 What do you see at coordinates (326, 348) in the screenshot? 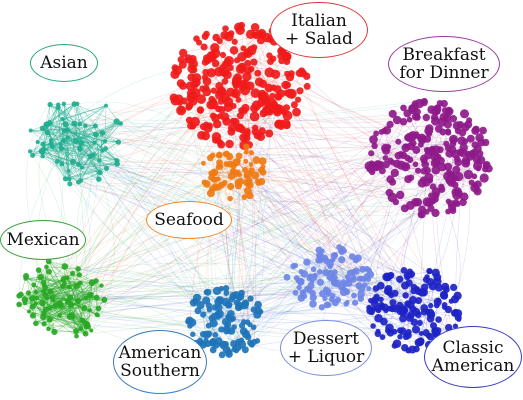
I see `cluster-label-dessert-liquor: Dessert + Liquor` at bounding box center [326, 348].